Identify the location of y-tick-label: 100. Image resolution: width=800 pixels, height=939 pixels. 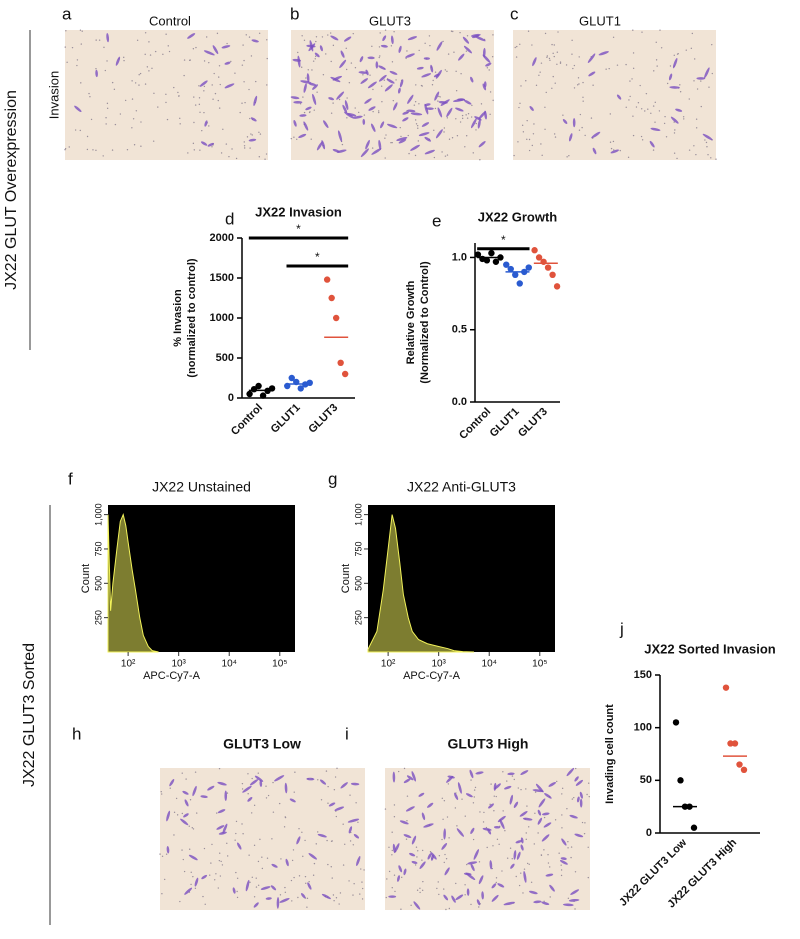
(643, 728).